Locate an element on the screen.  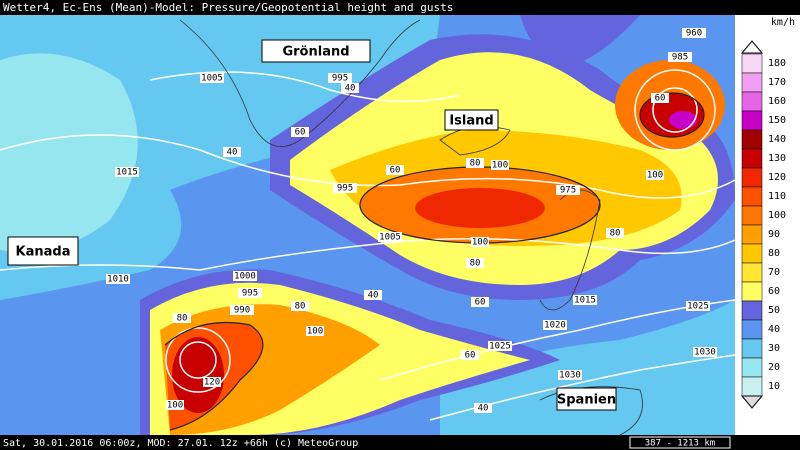
legend-label: 100 is located at coordinates (777, 215).